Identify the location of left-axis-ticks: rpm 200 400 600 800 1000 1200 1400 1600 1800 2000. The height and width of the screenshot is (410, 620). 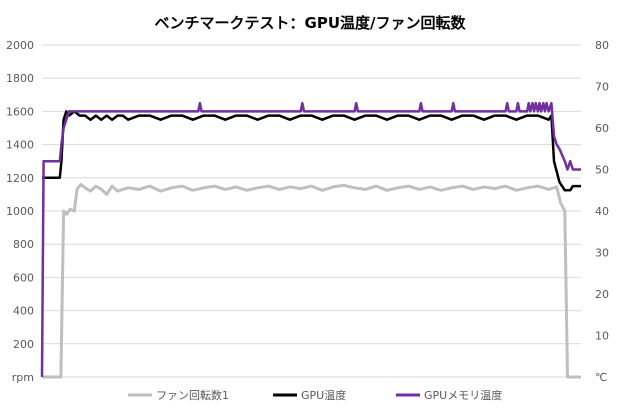
(20, 211).